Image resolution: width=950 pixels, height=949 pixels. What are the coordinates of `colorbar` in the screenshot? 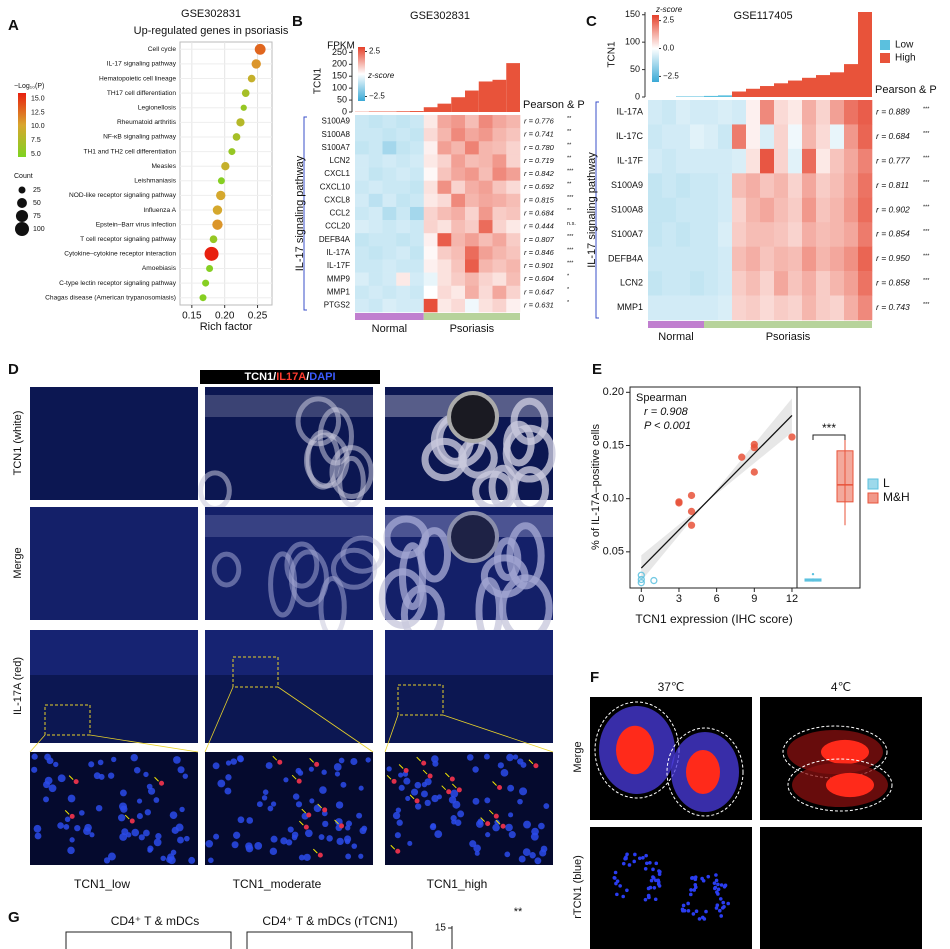 It's located at (361, 74).